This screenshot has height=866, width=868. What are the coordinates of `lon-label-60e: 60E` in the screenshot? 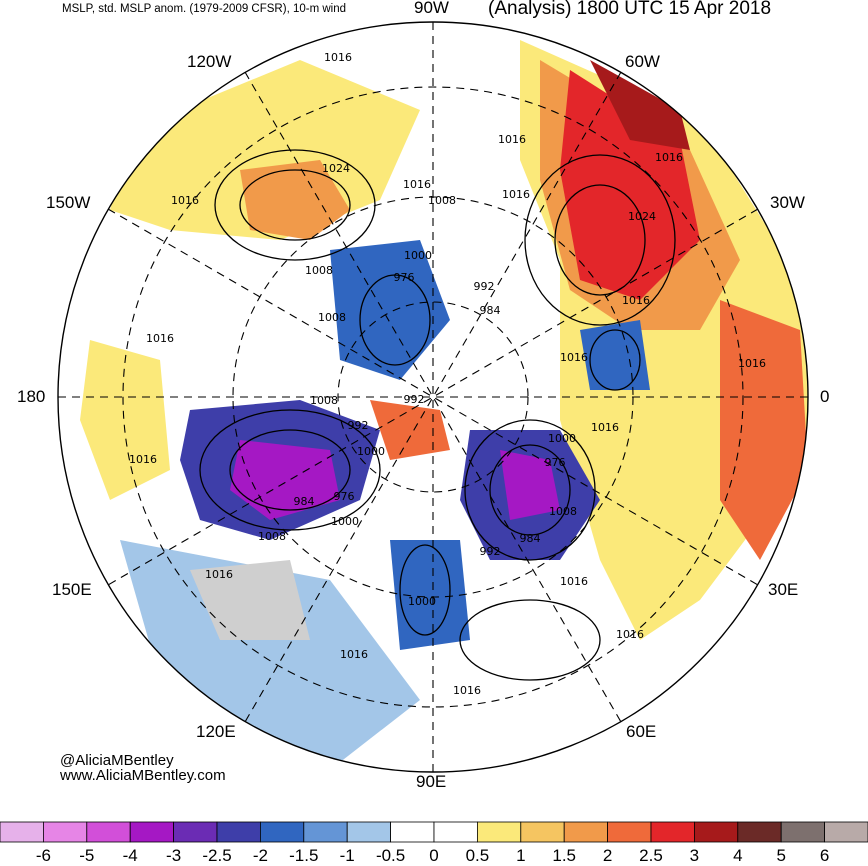 It's located at (641, 731).